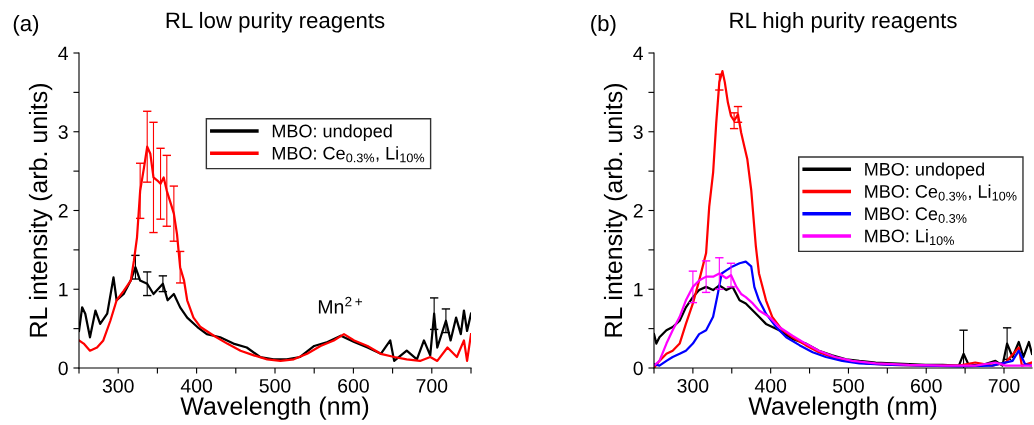 The height and width of the screenshot is (425, 1034). What do you see at coordinates (909, 237) in the screenshot?
I see `legend-label: MBO: Li$_{10%}$` at bounding box center [909, 237].